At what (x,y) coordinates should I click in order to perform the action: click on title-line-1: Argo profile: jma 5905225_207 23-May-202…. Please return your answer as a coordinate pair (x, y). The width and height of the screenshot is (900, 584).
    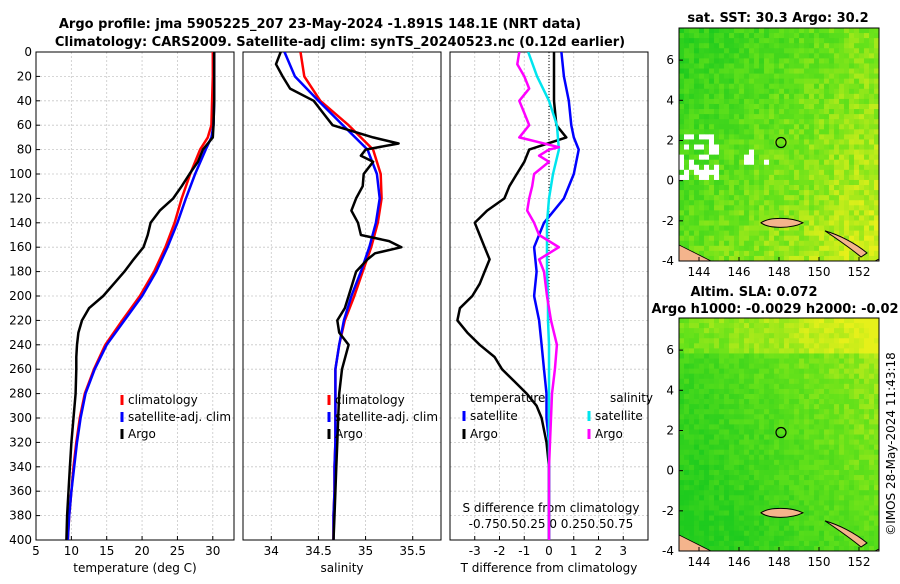
    Looking at the image, I should click on (320, 24).